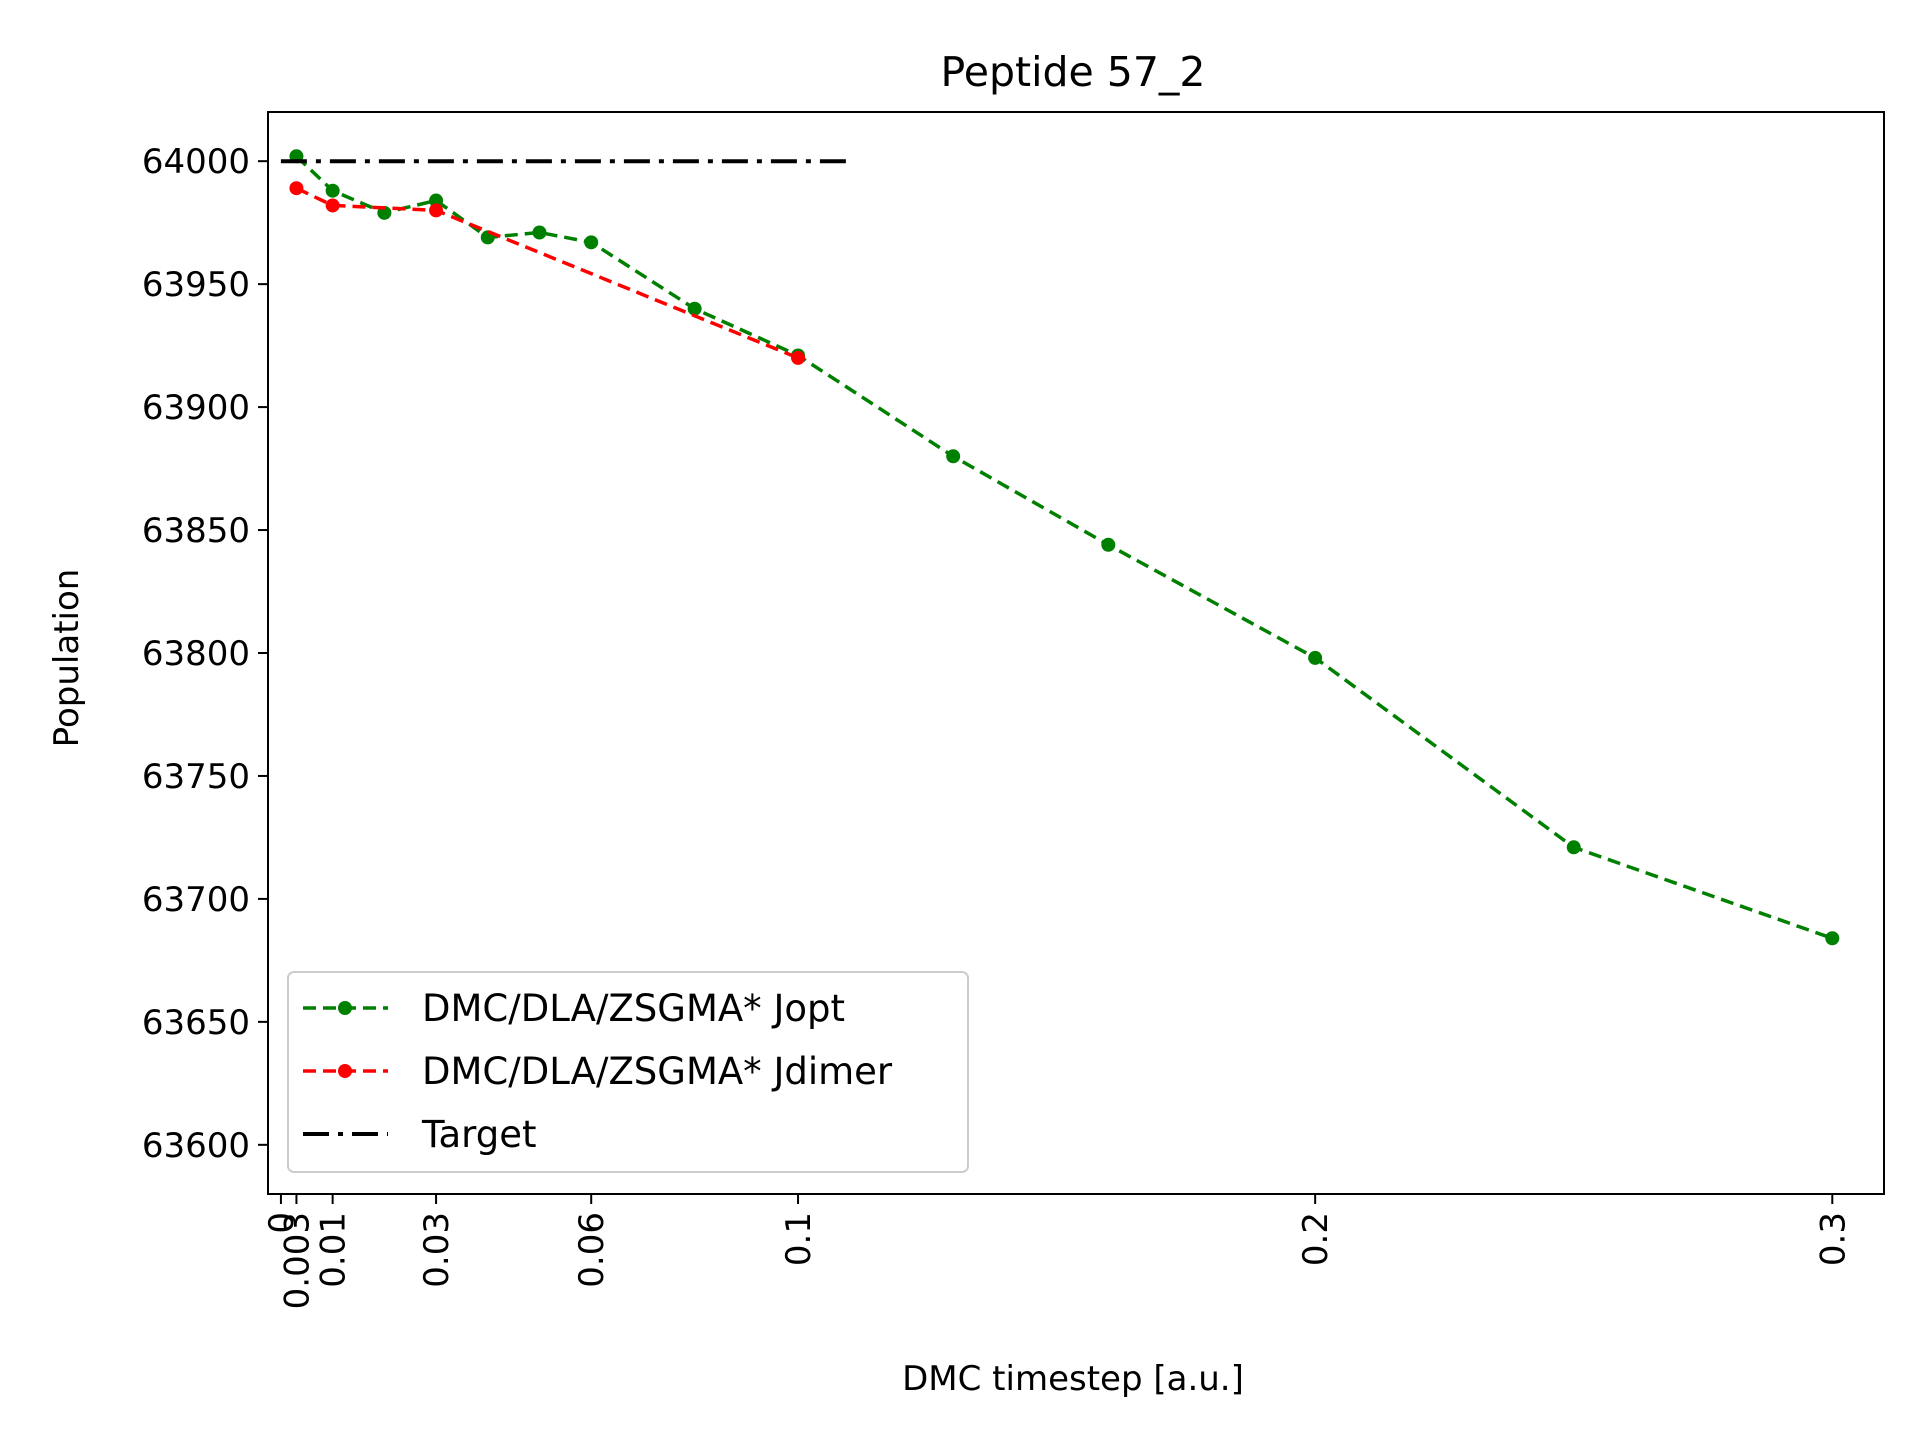  What do you see at coordinates (478, 1134) in the screenshot?
I see `legend-label: Target` at bounding box center [478, 1134].